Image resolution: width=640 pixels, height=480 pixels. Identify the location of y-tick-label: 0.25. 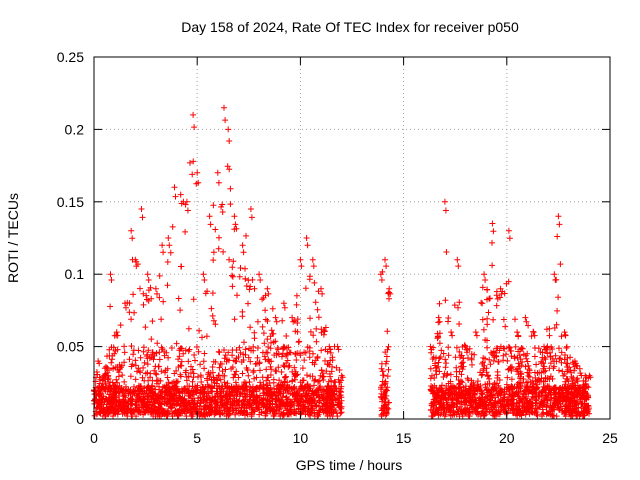
(70, 57).